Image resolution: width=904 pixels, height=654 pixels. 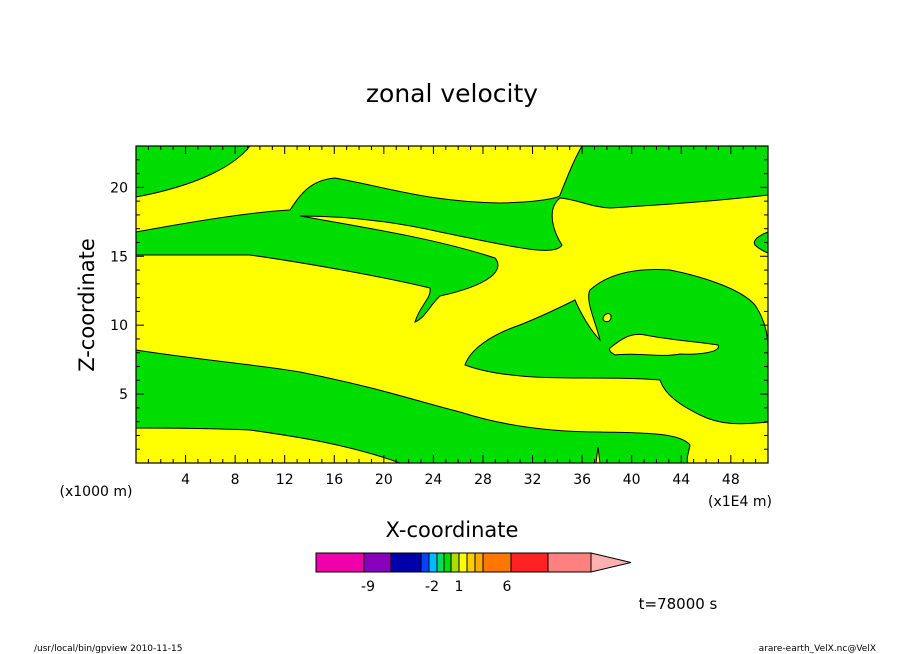 What do you see at coordinates (681, 480) in the screenshot?
I see `x-tick-label: 44` at bounding box center [681, 480].